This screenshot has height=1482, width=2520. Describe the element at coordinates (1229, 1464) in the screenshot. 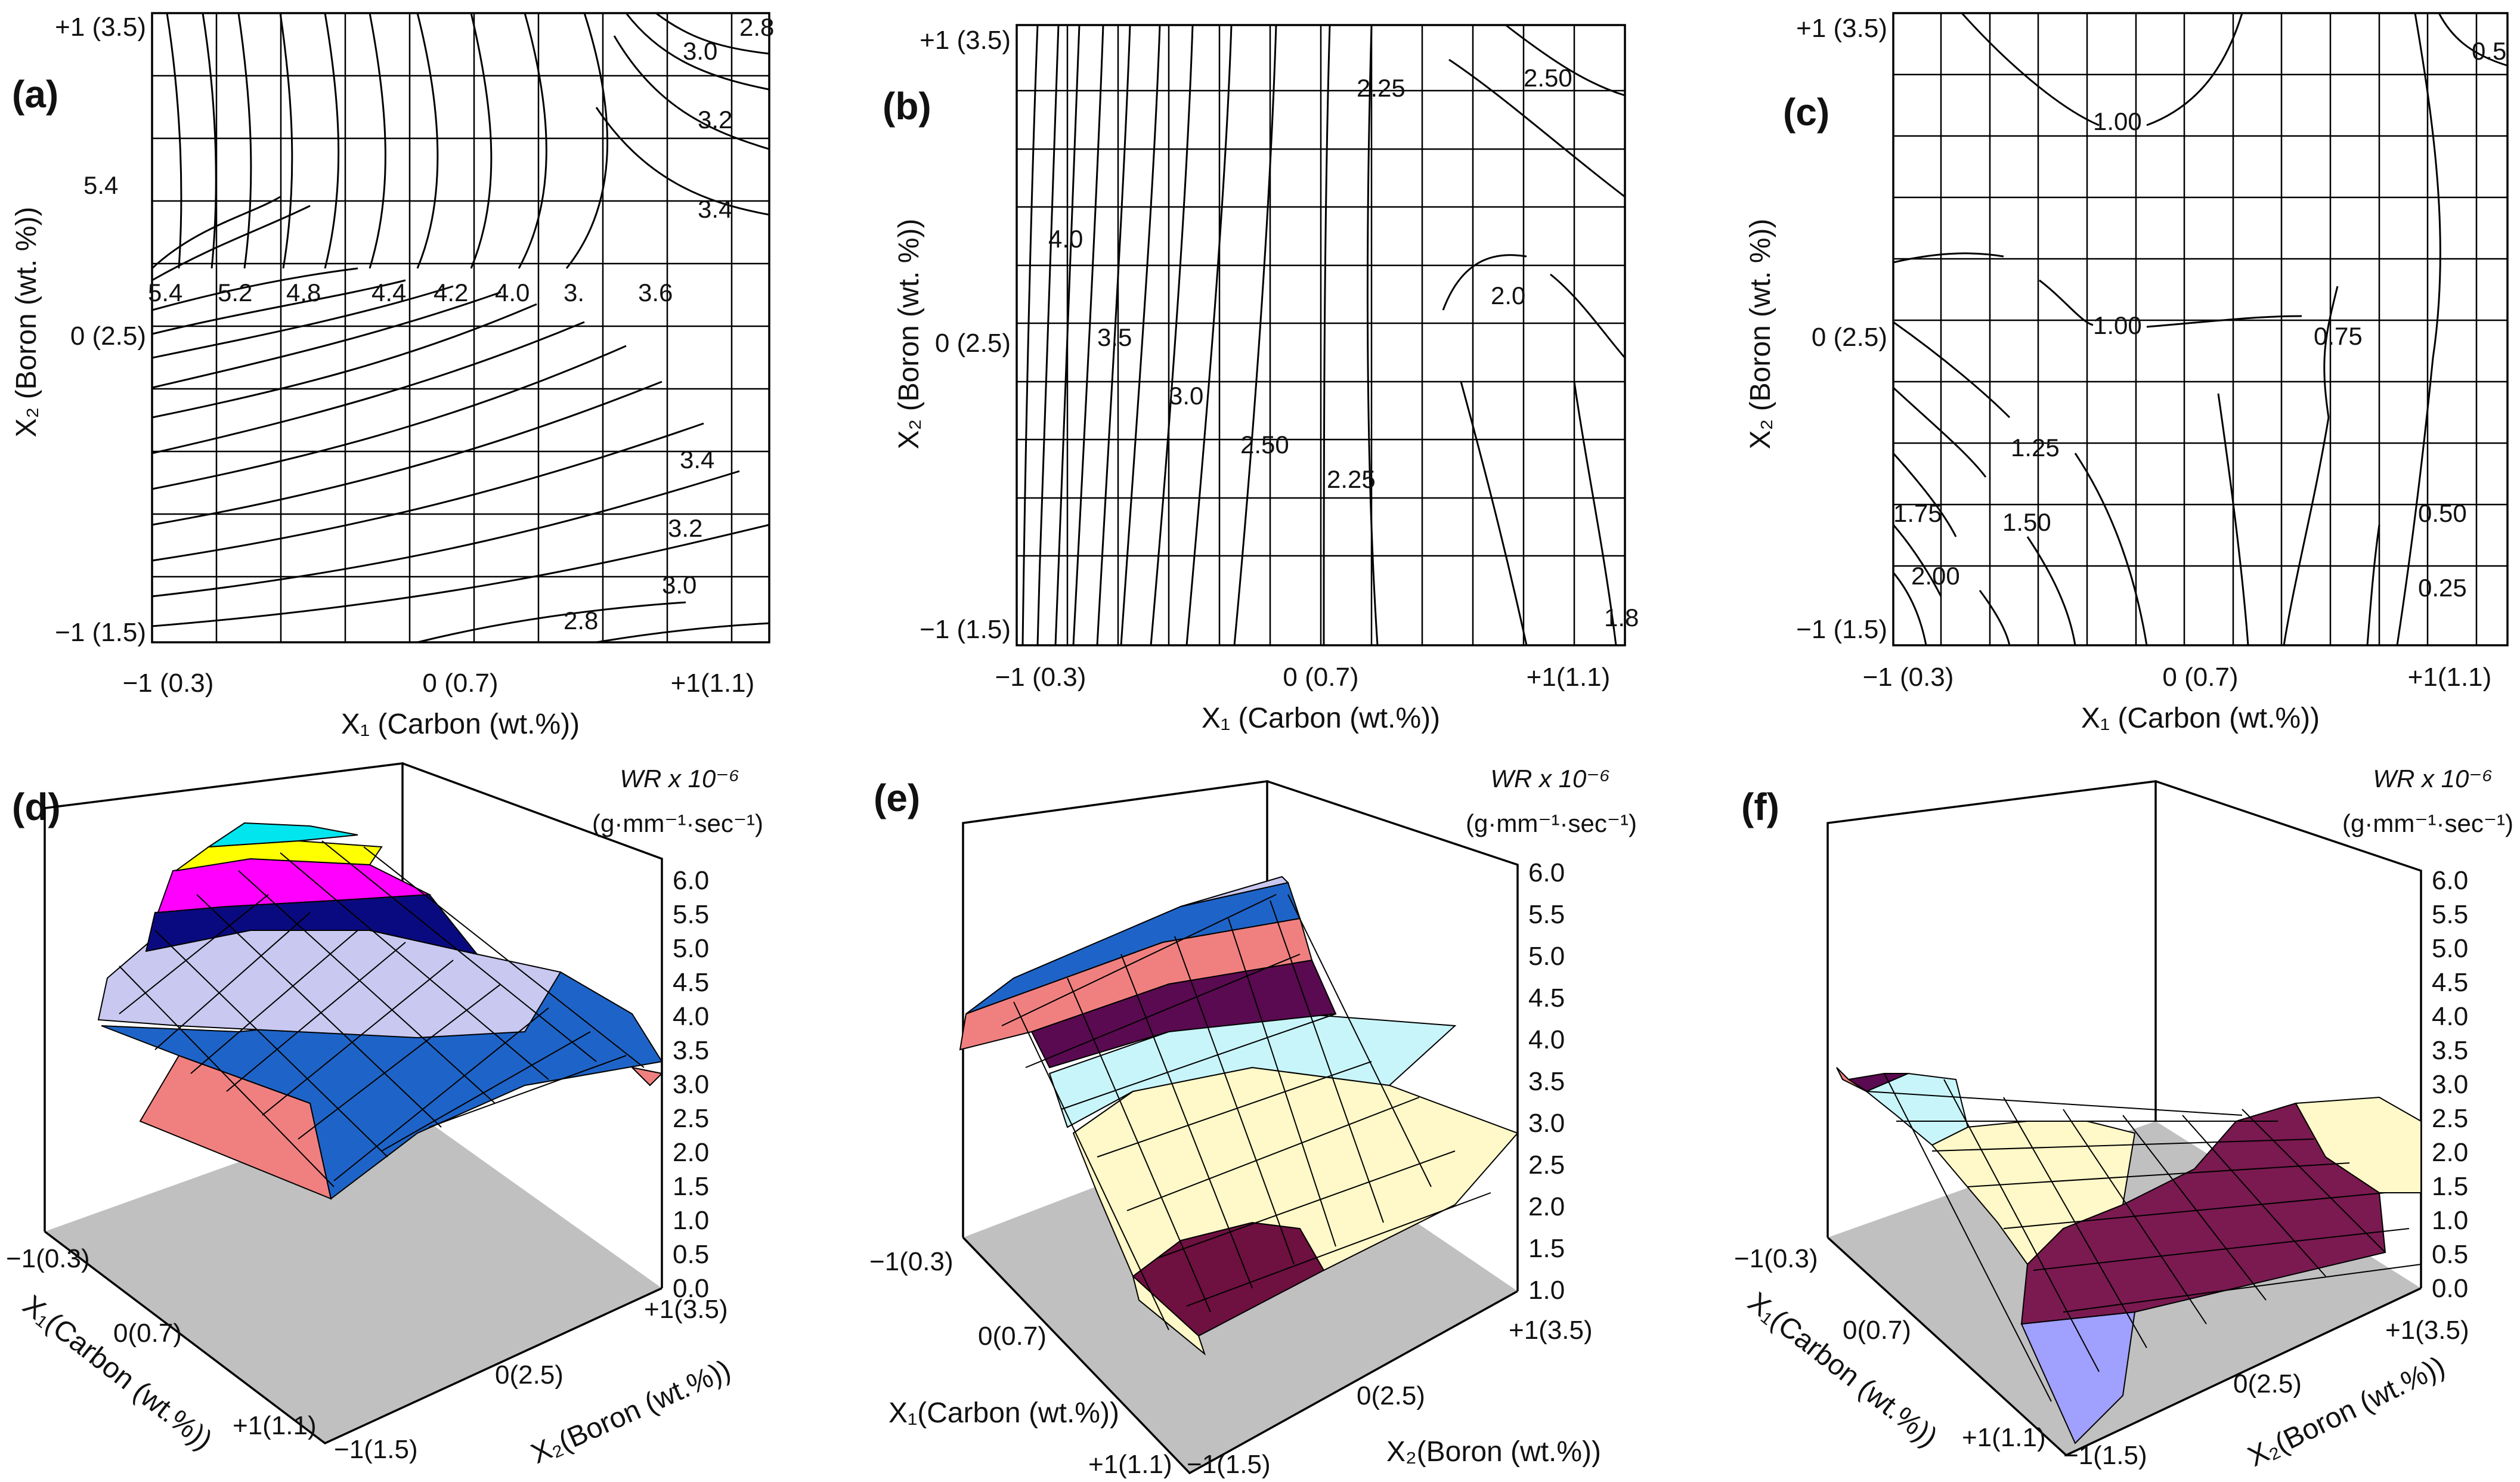

I see `x2-tick: −1(1.5)` at that location.